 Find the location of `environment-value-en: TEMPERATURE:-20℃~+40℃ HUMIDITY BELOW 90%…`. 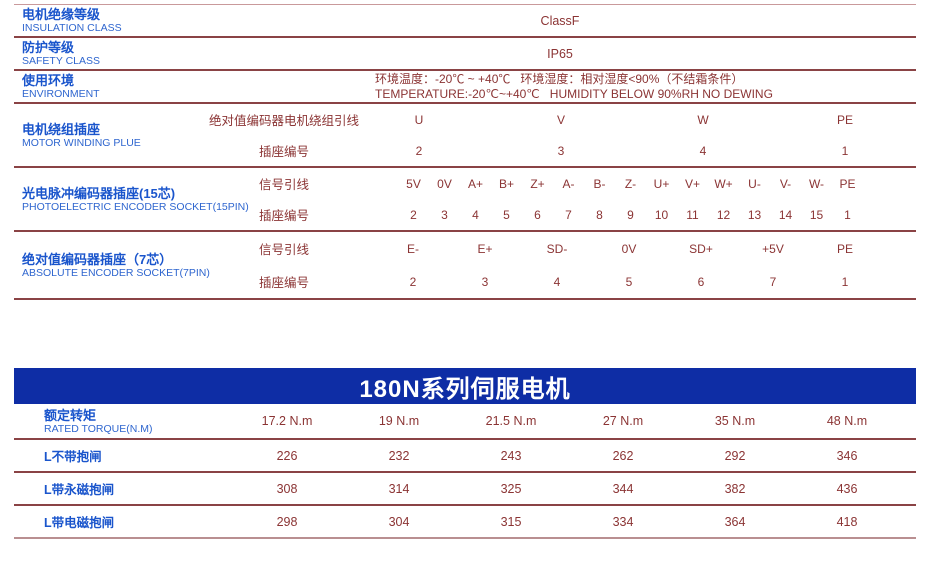

environment-value-en: TEMPERATURE:-20℃~+40℃ HUMIDITY BELOW 90%… is located at coordinates (574, 93).